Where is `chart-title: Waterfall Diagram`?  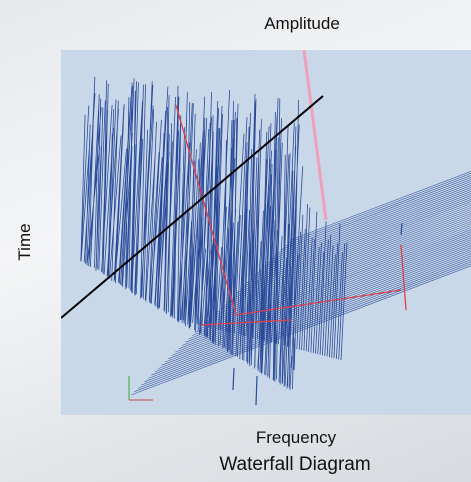
chart-title: Waterfall Diagram is located at coordinates (295, 464).